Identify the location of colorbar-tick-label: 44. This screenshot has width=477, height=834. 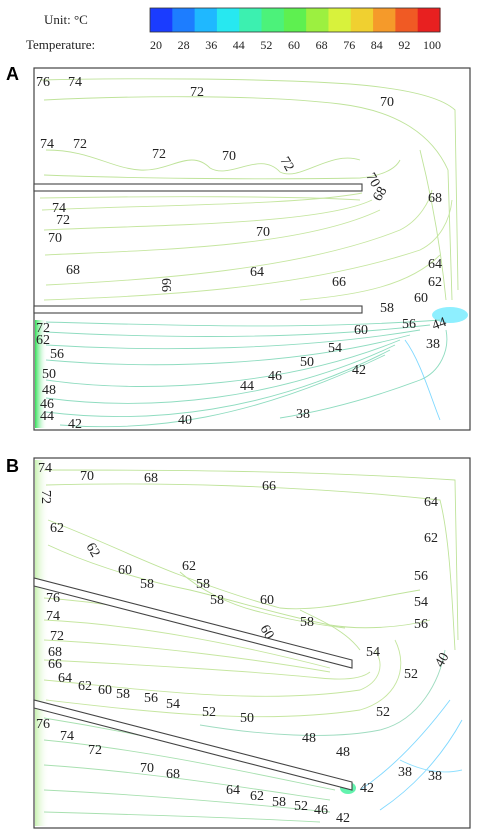
(239, 45).